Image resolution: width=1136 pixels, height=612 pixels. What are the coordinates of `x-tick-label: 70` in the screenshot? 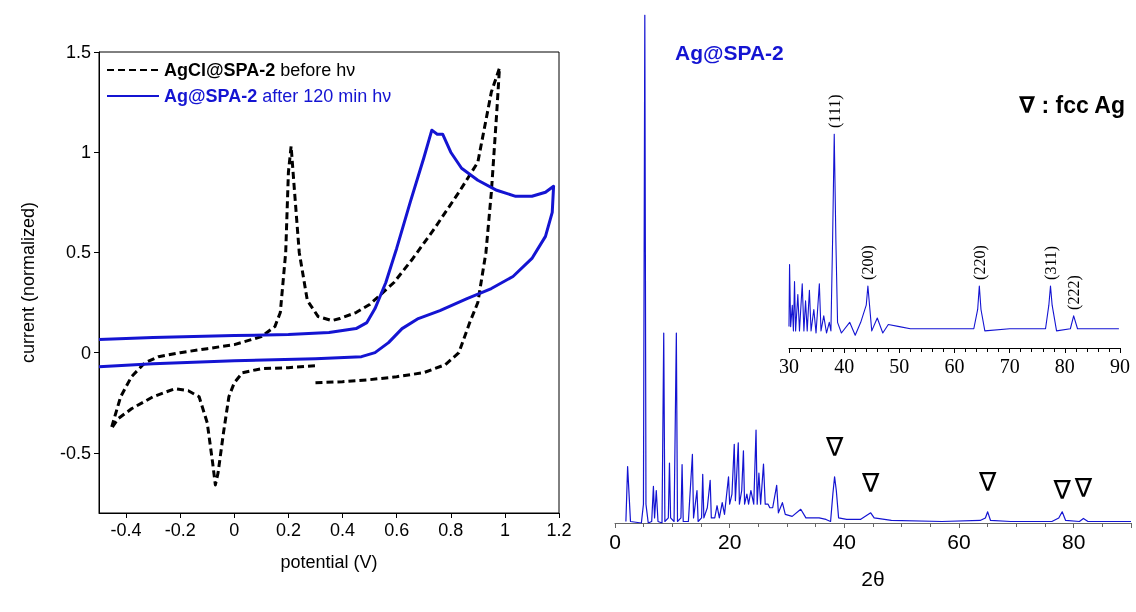 It's located at (1009, 366).